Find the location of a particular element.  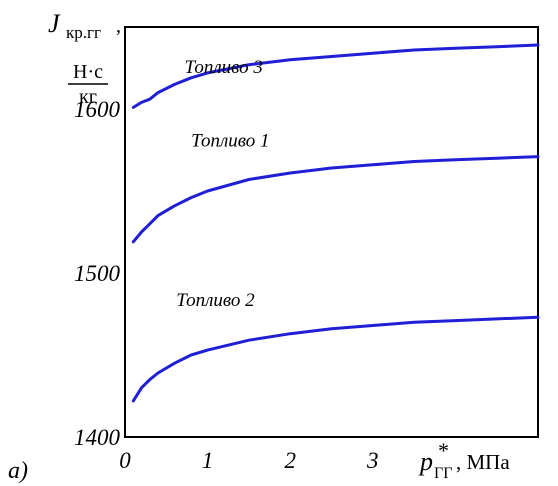

y-tick-labels: 1400 1500 1600 is located at coordinates (97, 273).